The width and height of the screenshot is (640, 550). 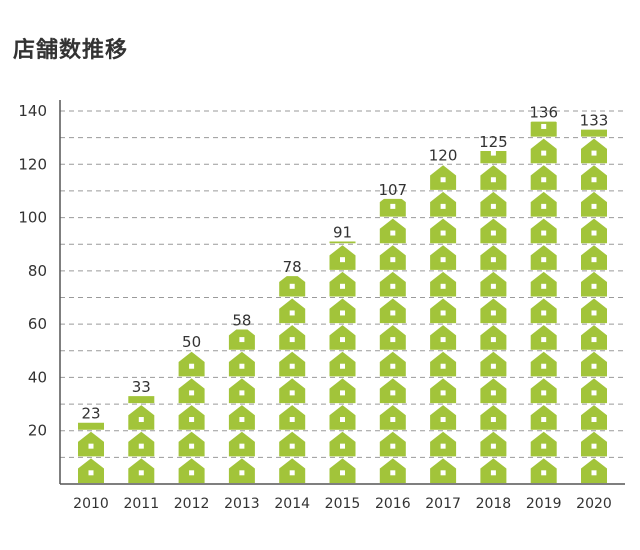 What do you see at coordinates (292, 267) in the screenshot?
I see `data-label-2014: 78` at bounding box center [292, 267].